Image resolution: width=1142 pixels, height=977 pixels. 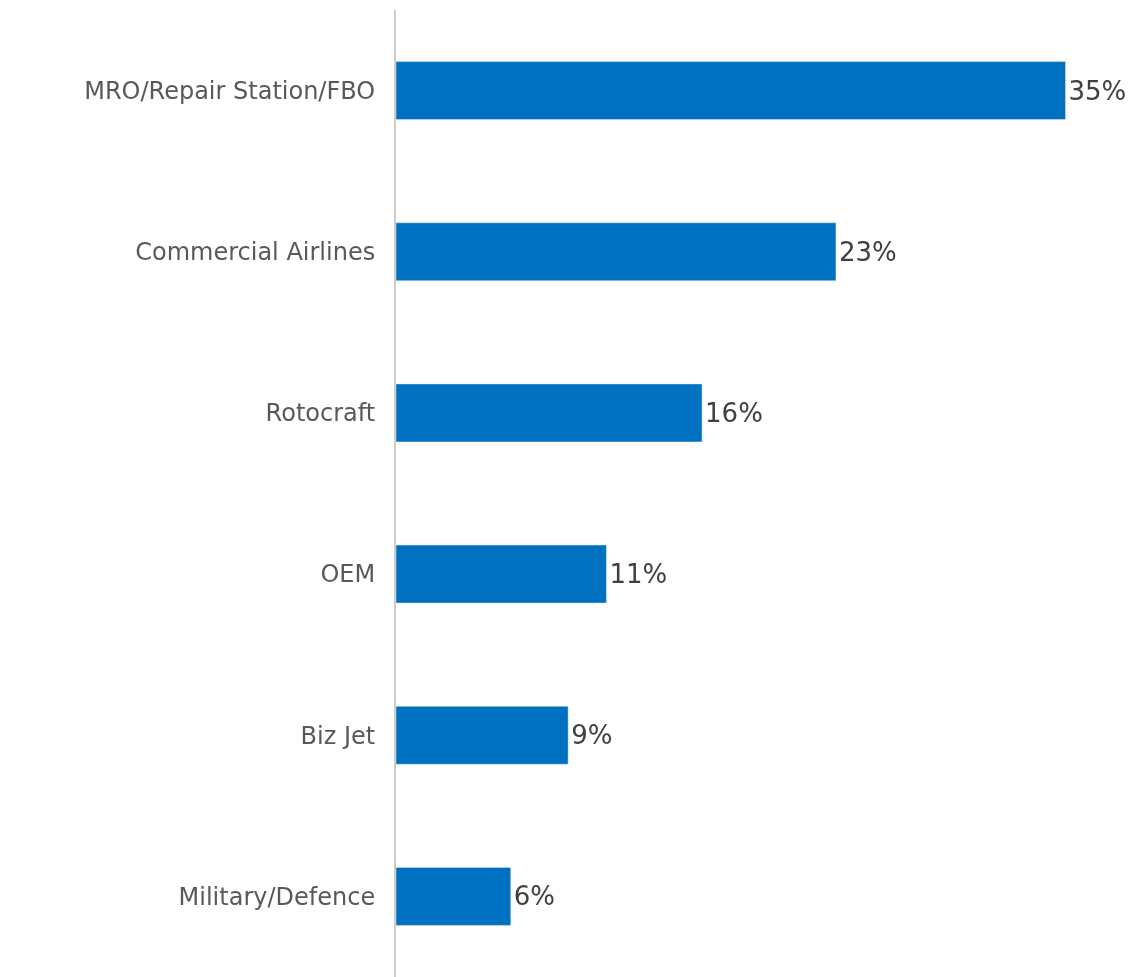 What do you see at coordinates (320, 413) in the screenshot?
I see `y-tick-label: Rotocraft` at bounding box center [320, 413].